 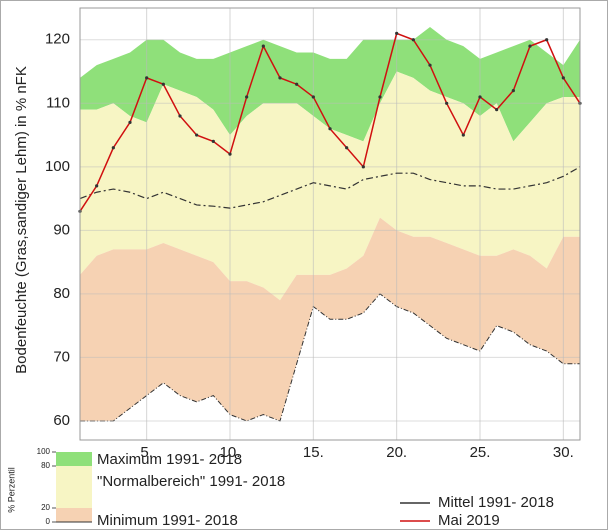 I want to click on percentile-tick-label: 20, so click(x=45, y=507).